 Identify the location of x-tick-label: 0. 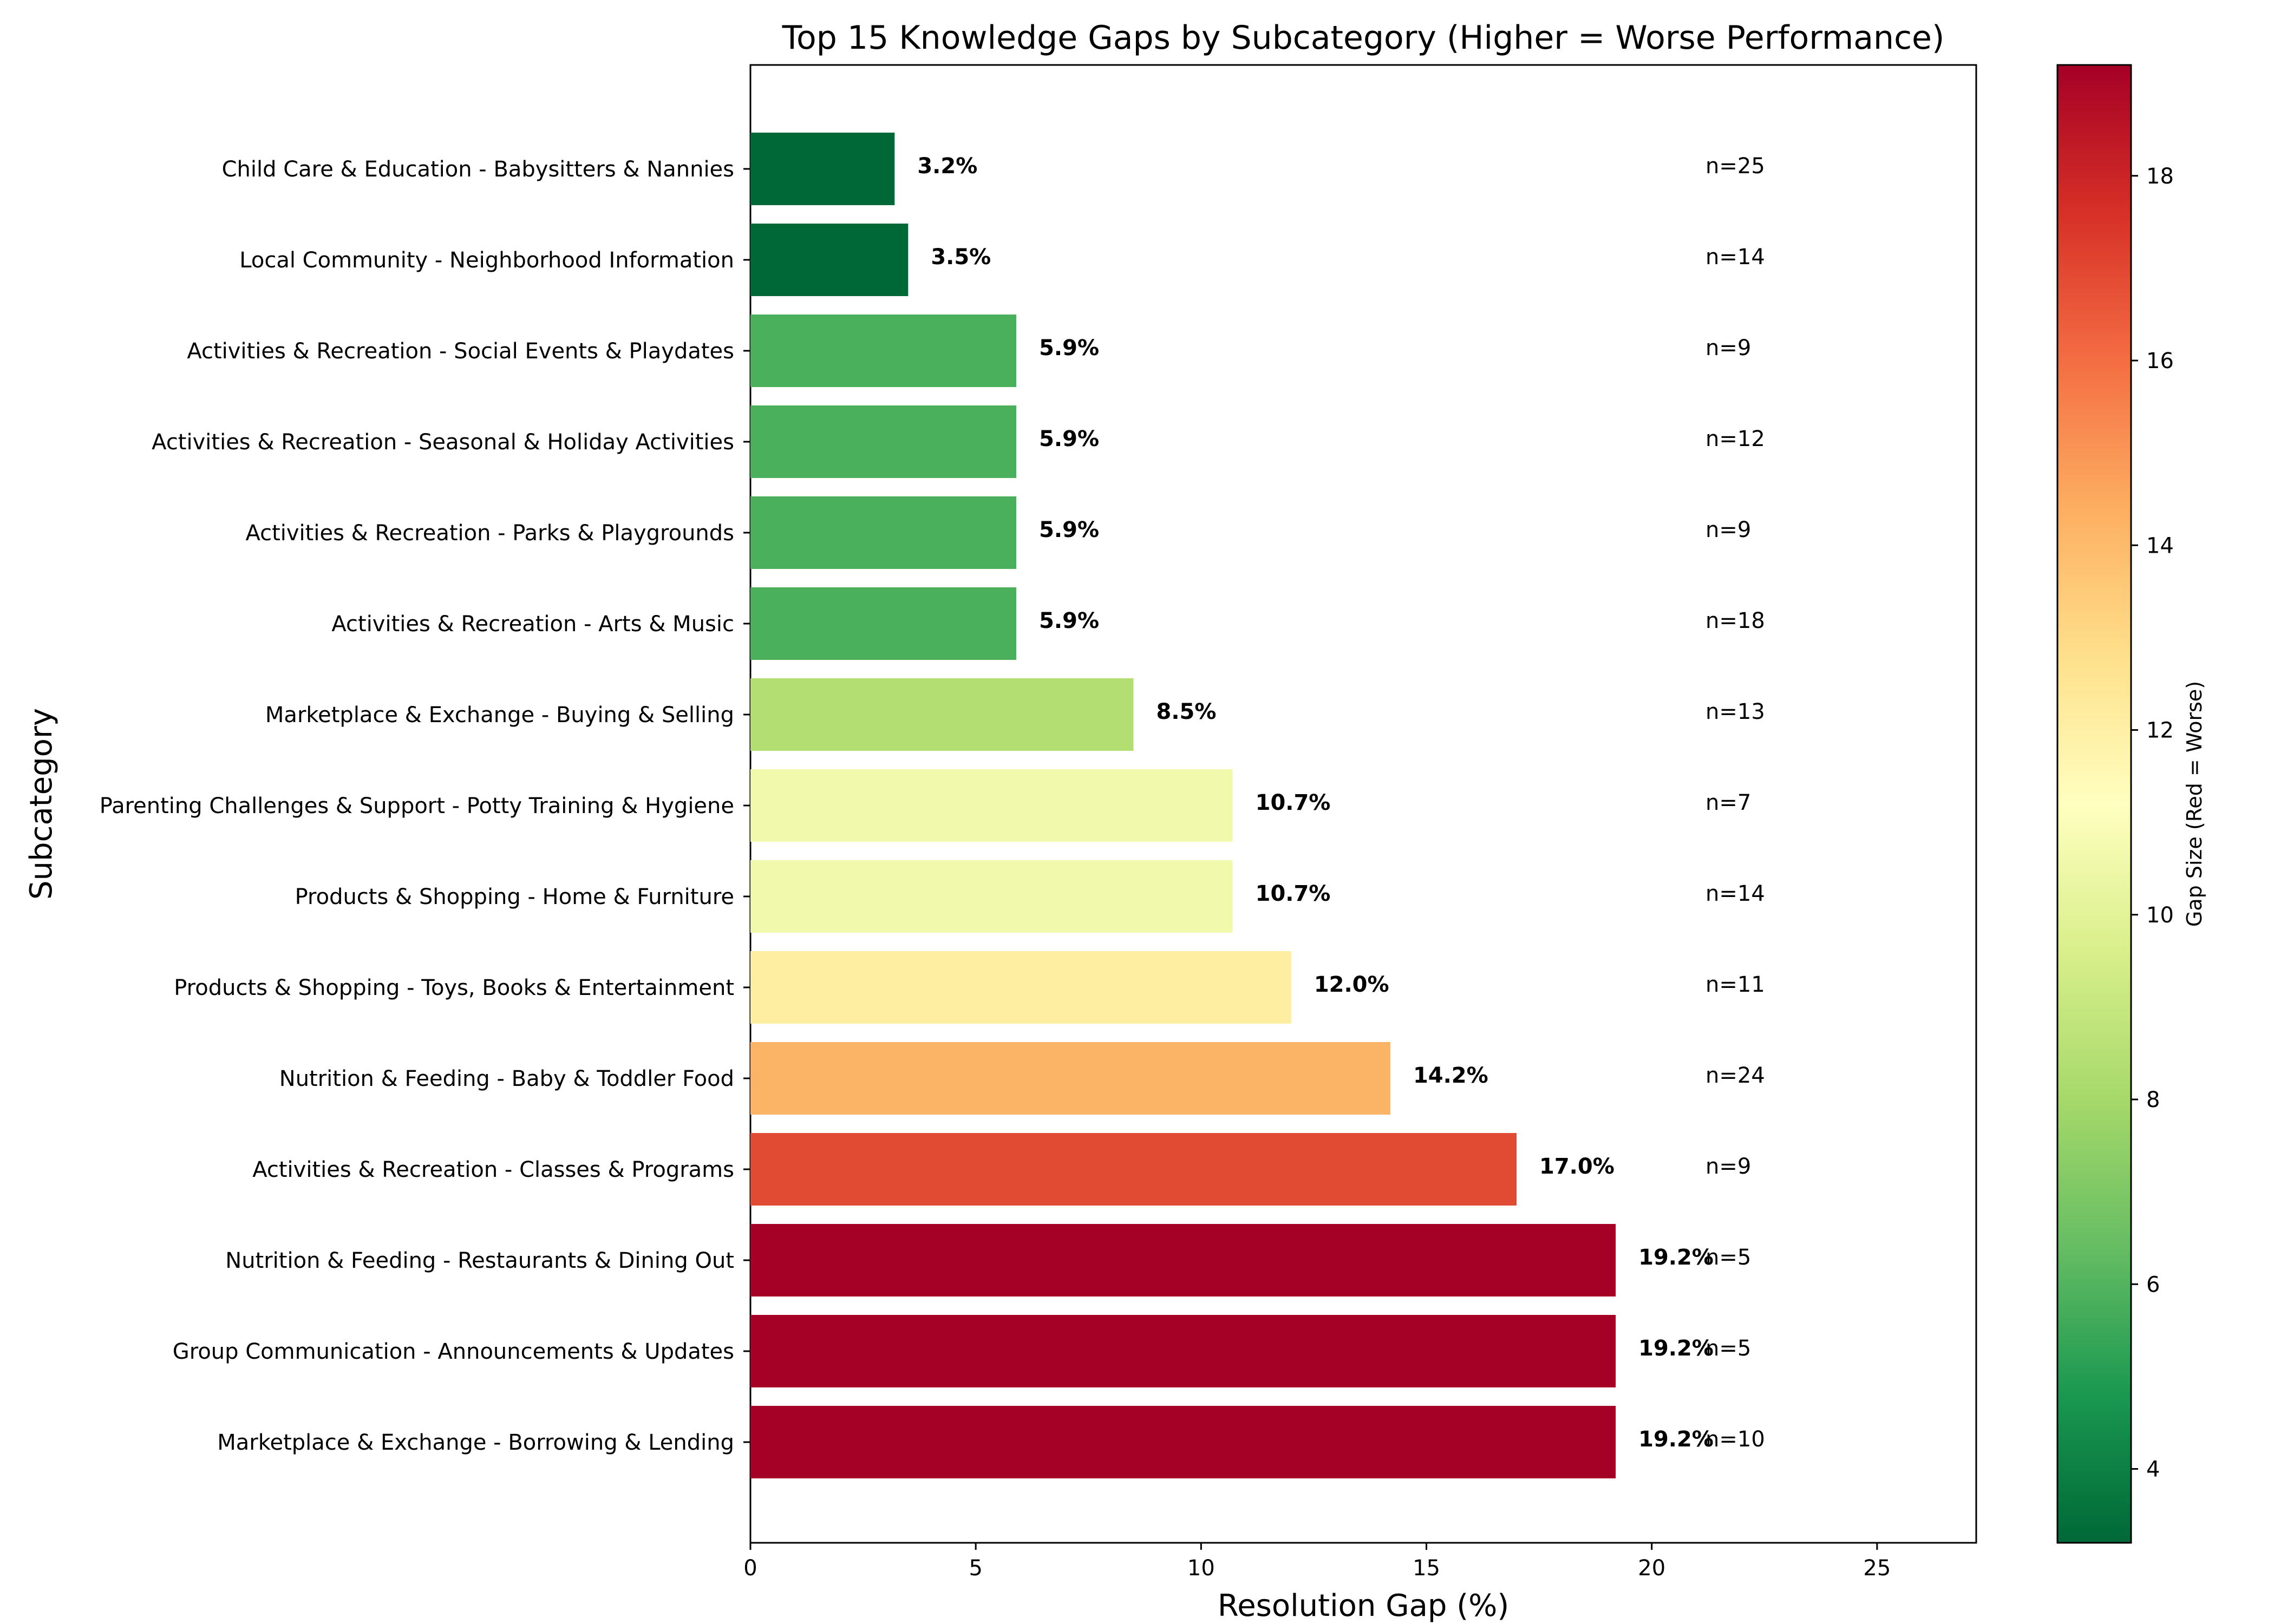
(750, 1568).